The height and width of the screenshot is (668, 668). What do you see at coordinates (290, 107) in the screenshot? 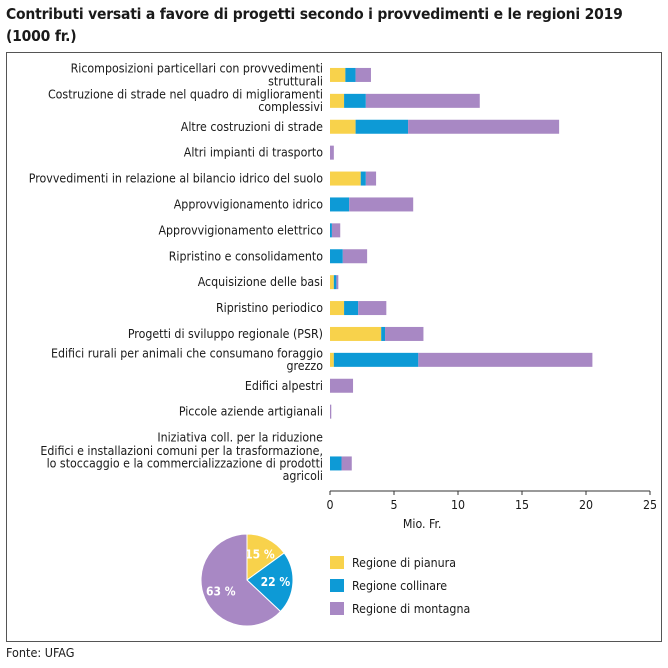
I see `category-label: complessivi` at bounding box center [290, 107].